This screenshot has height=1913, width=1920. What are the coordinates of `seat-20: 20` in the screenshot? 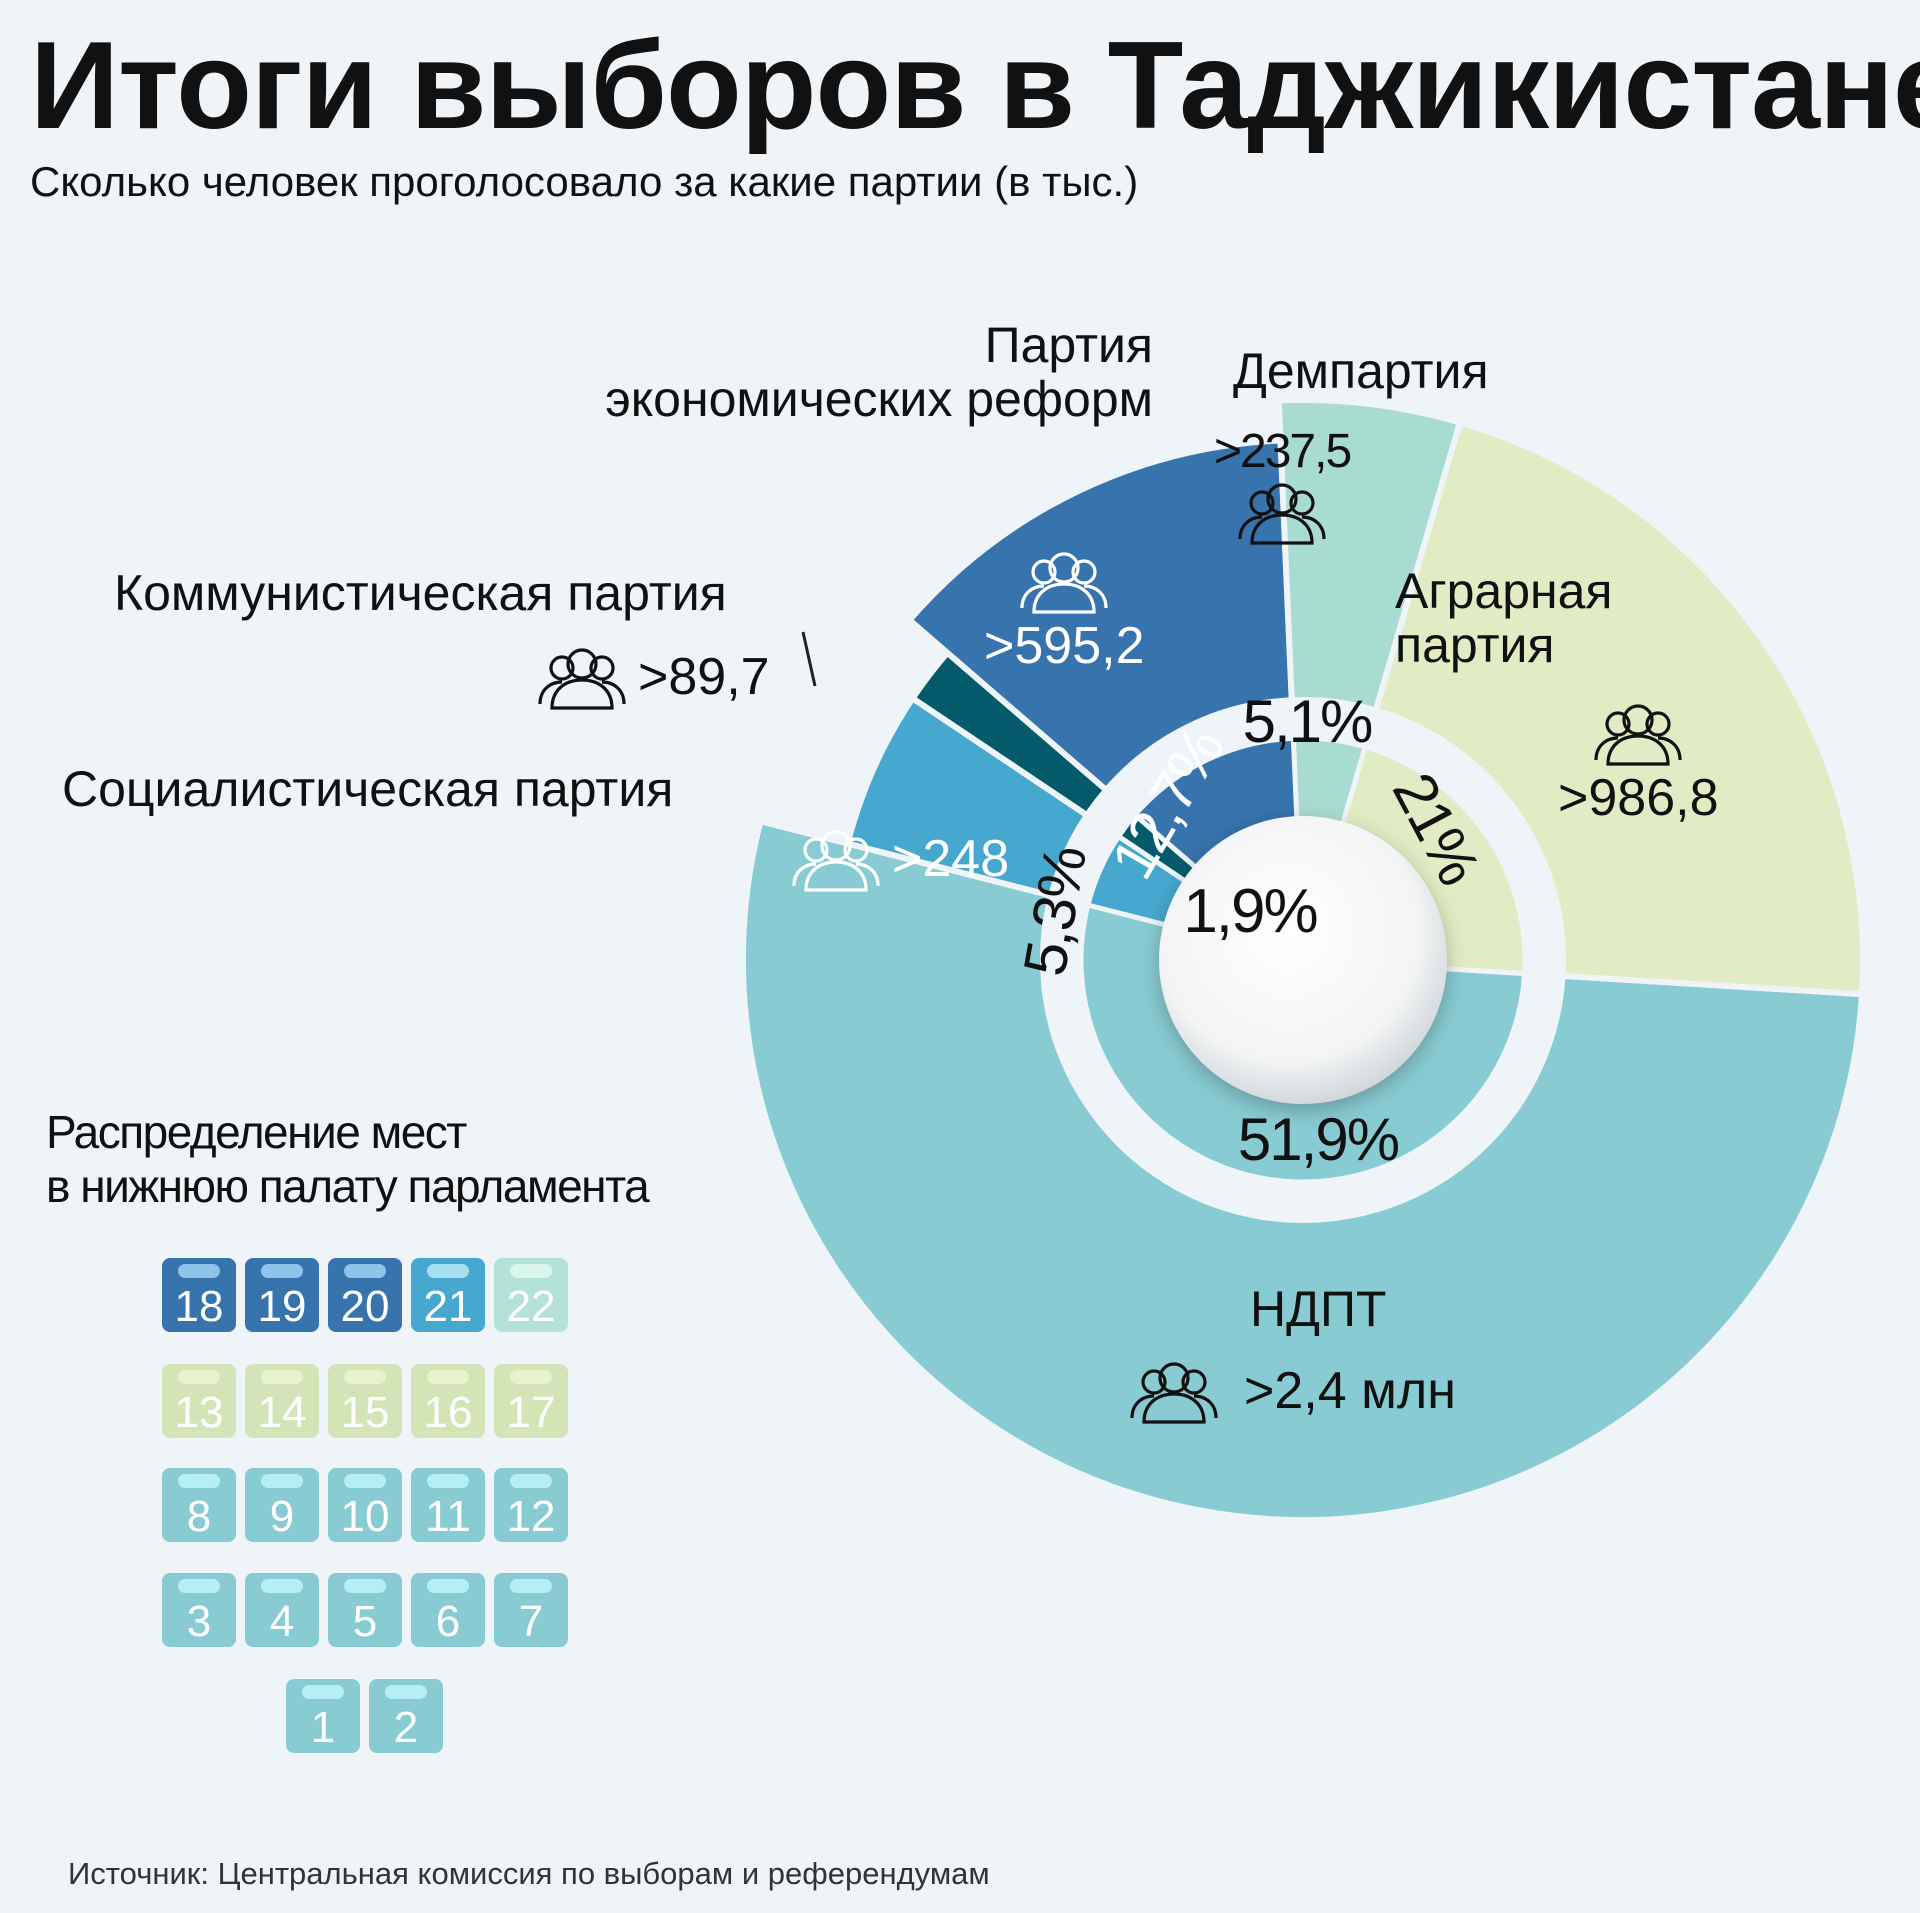 It's located at (365, 1295).